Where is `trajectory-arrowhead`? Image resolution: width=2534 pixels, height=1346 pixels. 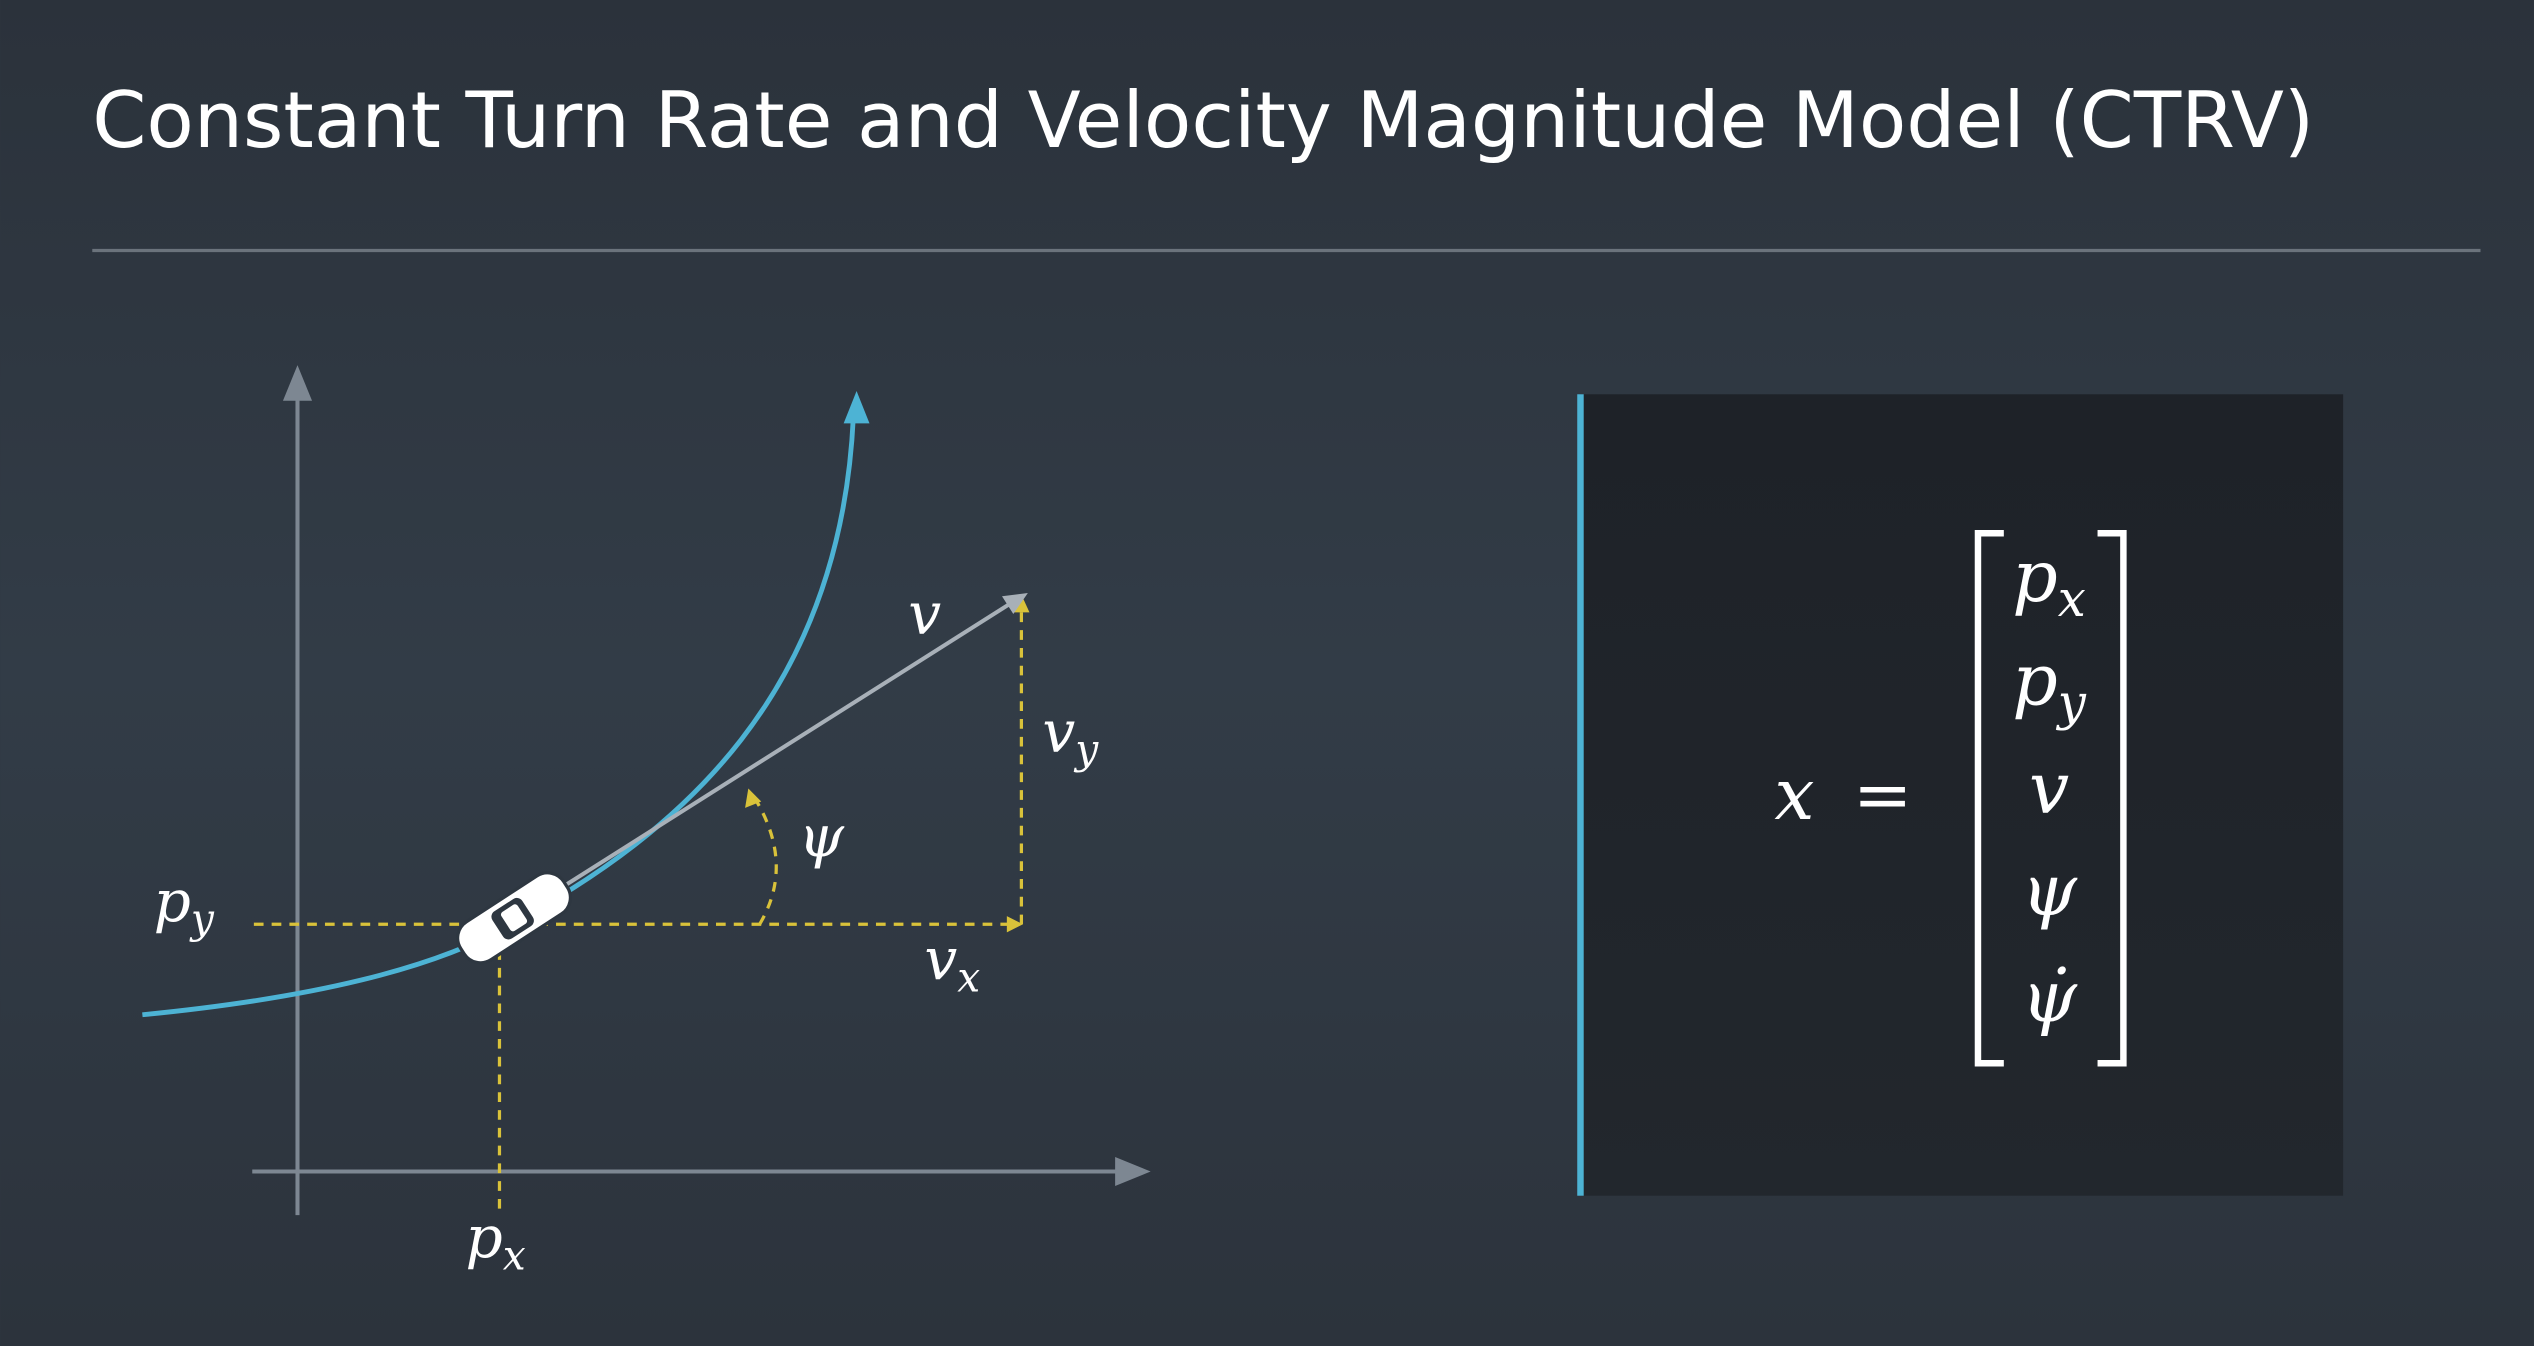 trajectory-arrowhead is located at coordinates (856, 407).